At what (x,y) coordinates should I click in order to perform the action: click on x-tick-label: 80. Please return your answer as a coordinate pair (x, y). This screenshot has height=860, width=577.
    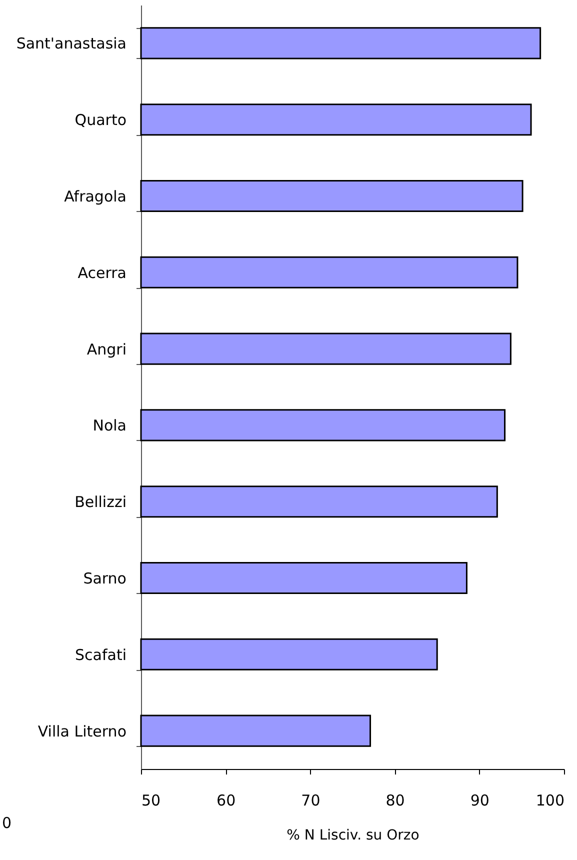
    Looking at the image, I should click on (395, 801).